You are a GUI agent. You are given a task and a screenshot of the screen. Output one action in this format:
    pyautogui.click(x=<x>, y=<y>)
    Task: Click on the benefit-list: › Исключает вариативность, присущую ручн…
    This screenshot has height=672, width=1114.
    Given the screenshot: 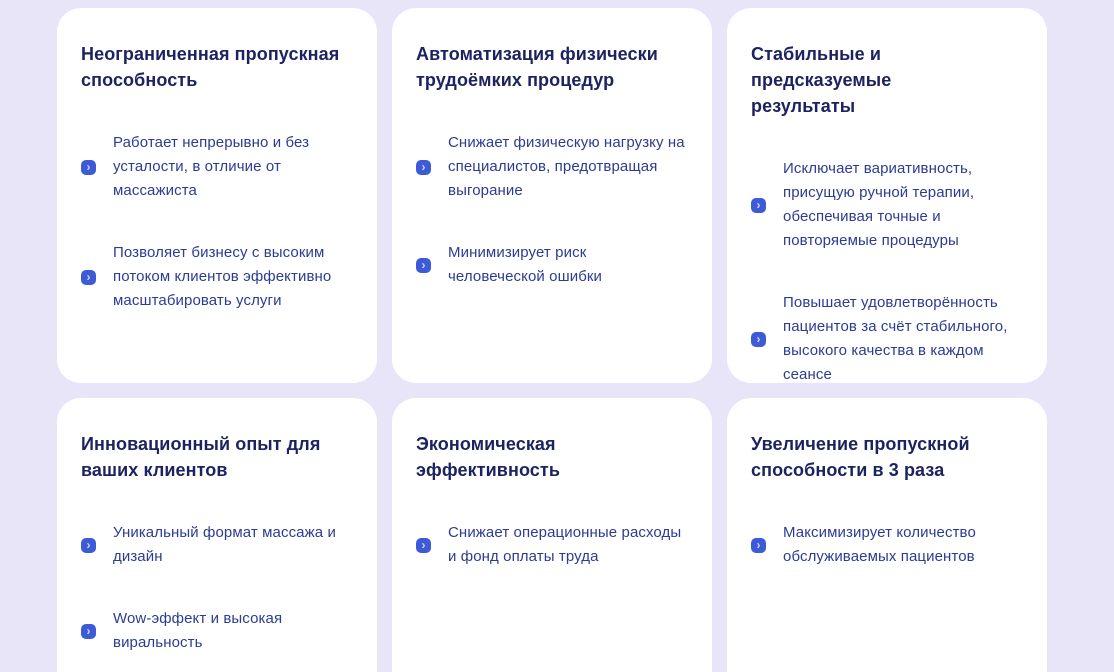 What is the action you would take?
    pyautogui.click(x=887, y=272)
    